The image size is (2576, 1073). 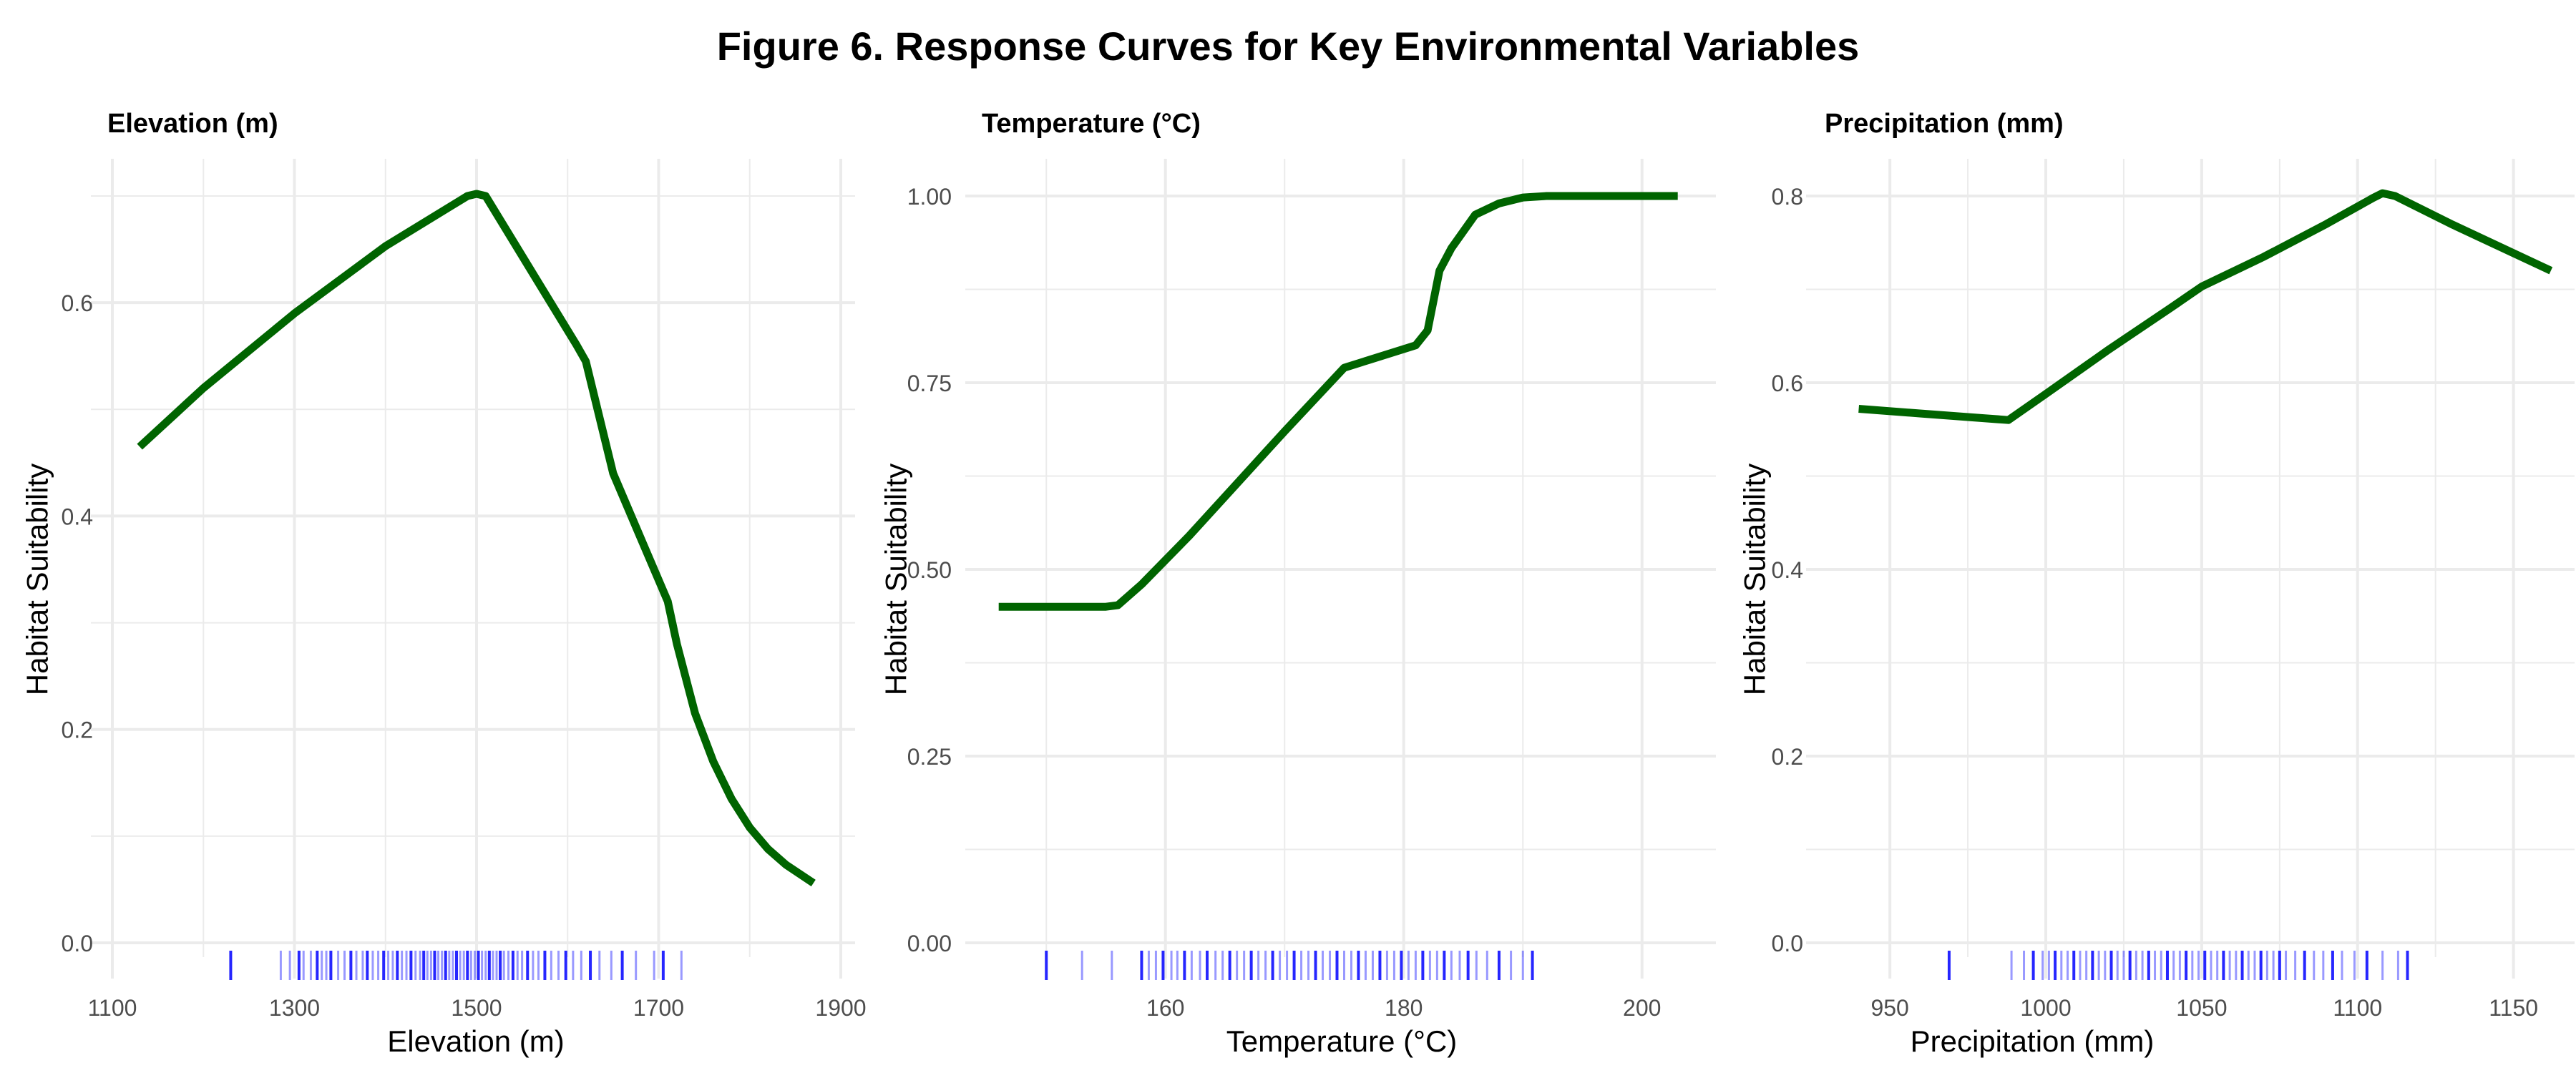 What do you see at coordinates (929, 197) in the screenshot?
I see `y-tick-label: 1.00` at bounding box center [929, 197].